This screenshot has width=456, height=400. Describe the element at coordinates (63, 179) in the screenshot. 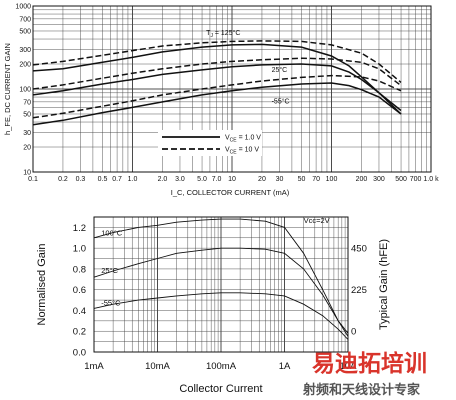

I see `x-tick-label: 0.2` at that location.